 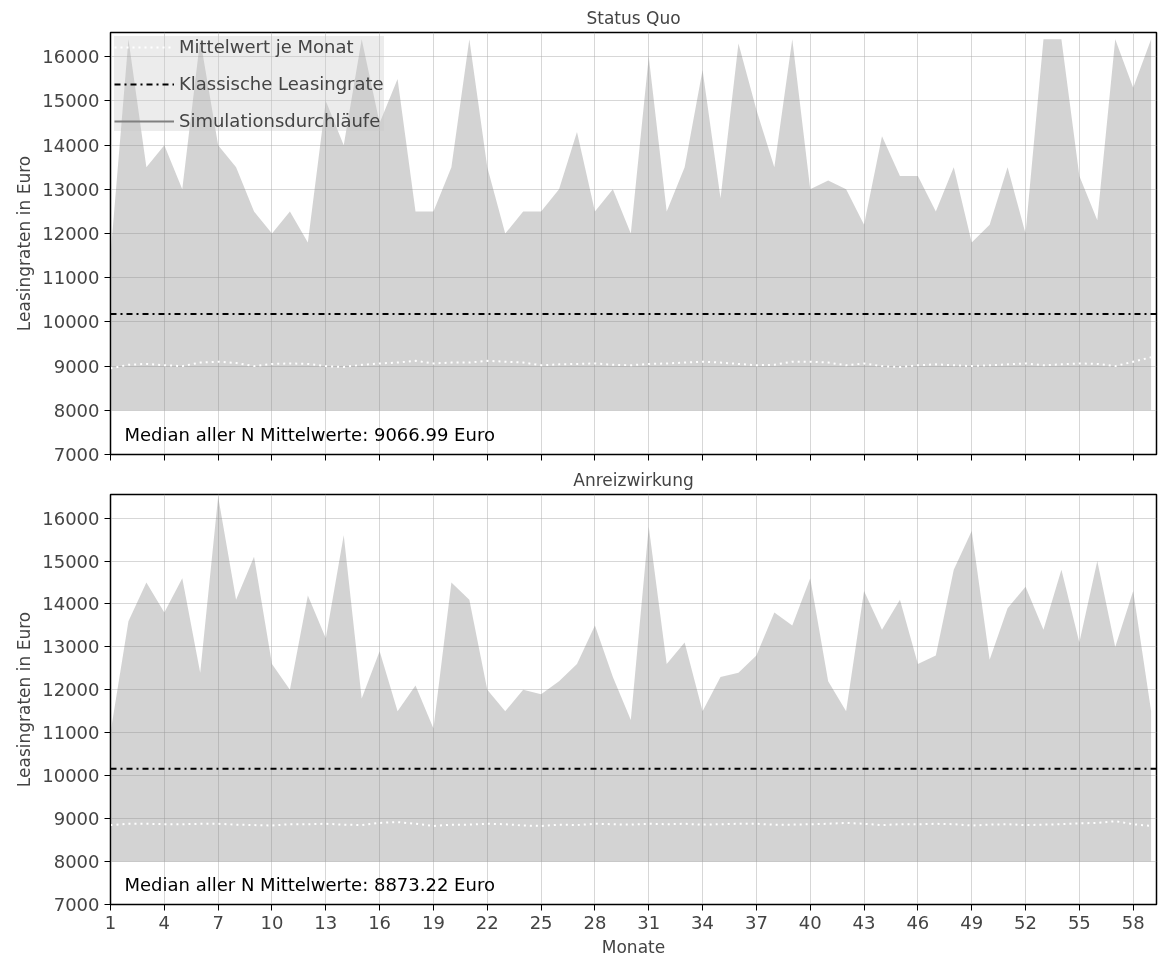 What do you see at coordinates (633, 946) in the screenshot?
I see `x-axis-title: Monate` at bounding box center [633, 946].